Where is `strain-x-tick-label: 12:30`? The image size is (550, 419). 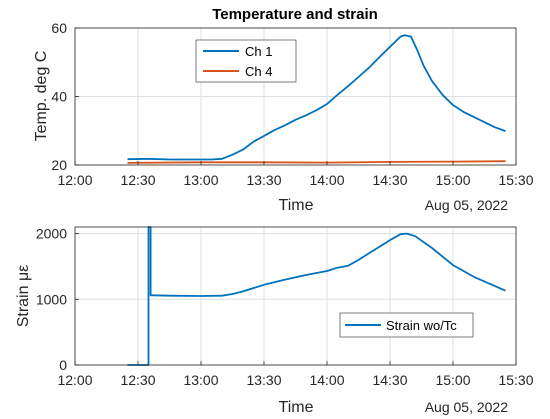 strain-x-tick-label: 12:30 is located at coordinates (137, 380).